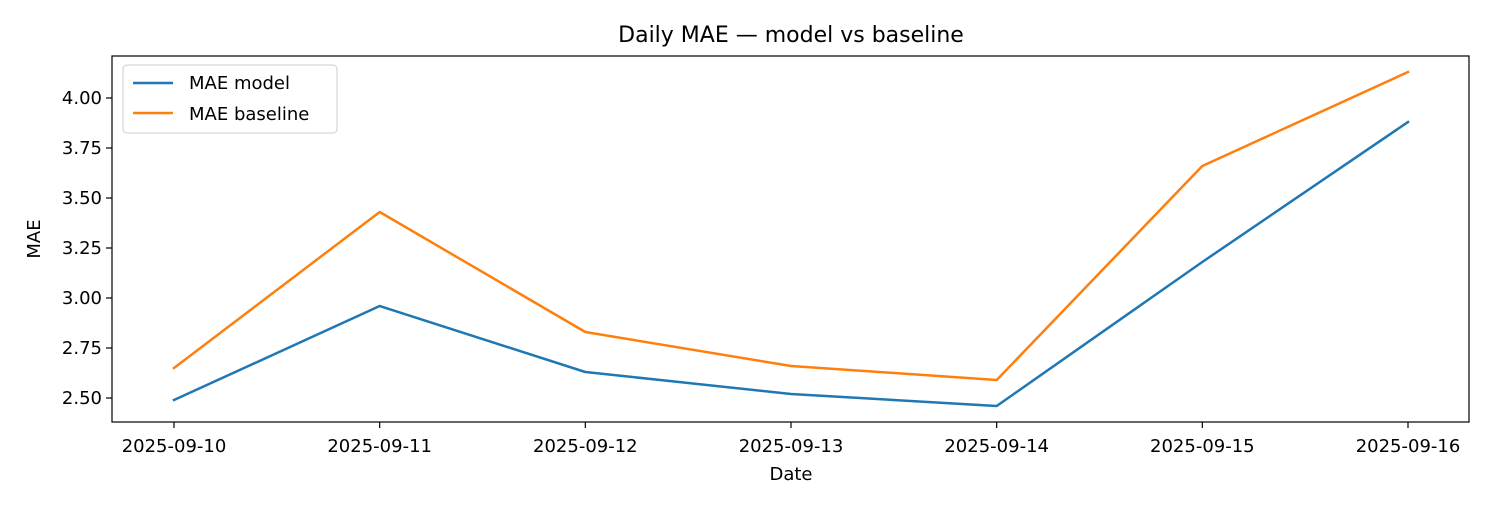  Describe the element at coordinates (249, 114) in the screenshot. I see `legend-label-baseline: MAE baseline` at that location.